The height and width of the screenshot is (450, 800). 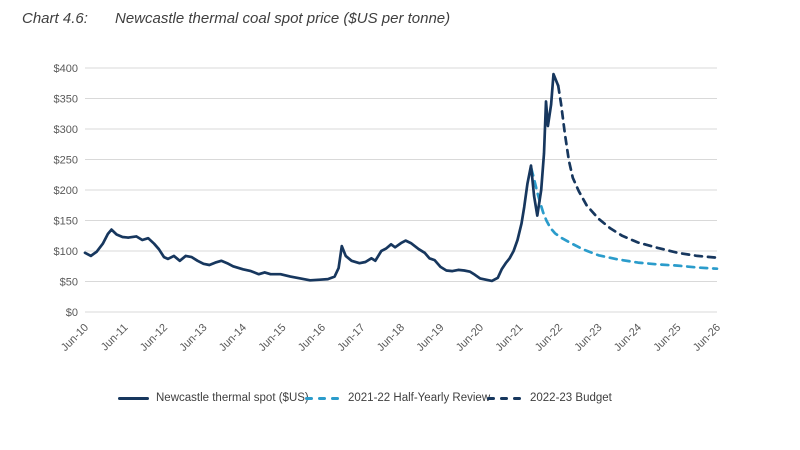 What do you see at coordinates (75, 338) in the screenshot?
I see `svg-text: Jun-10` at bounding box center [75, 338].